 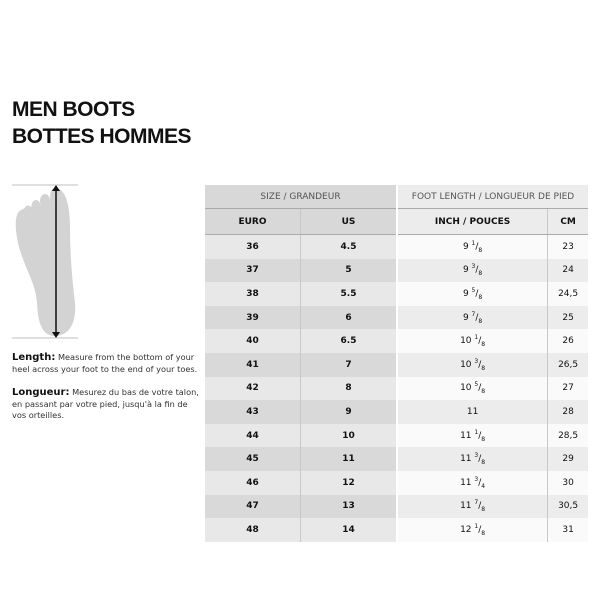 What do you see at coordinates (567, 294) in the screenshot?
I see `cm-length: 24,5` at bounding box center [567, 294].